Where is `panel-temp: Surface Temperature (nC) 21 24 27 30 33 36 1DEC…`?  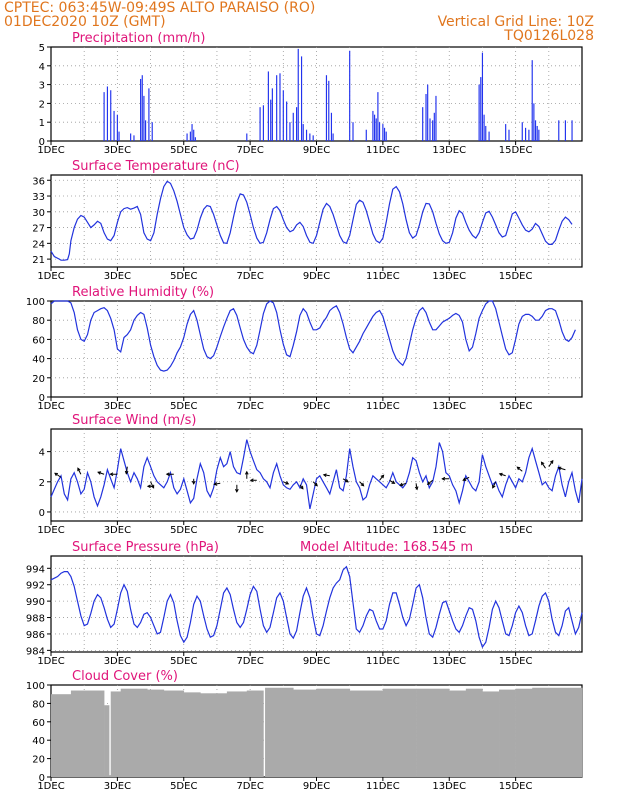
panel-temp: Surface Temperature (nC) 21 24 27 30 33 36 1DEC… is located at coordinates (307, 220).